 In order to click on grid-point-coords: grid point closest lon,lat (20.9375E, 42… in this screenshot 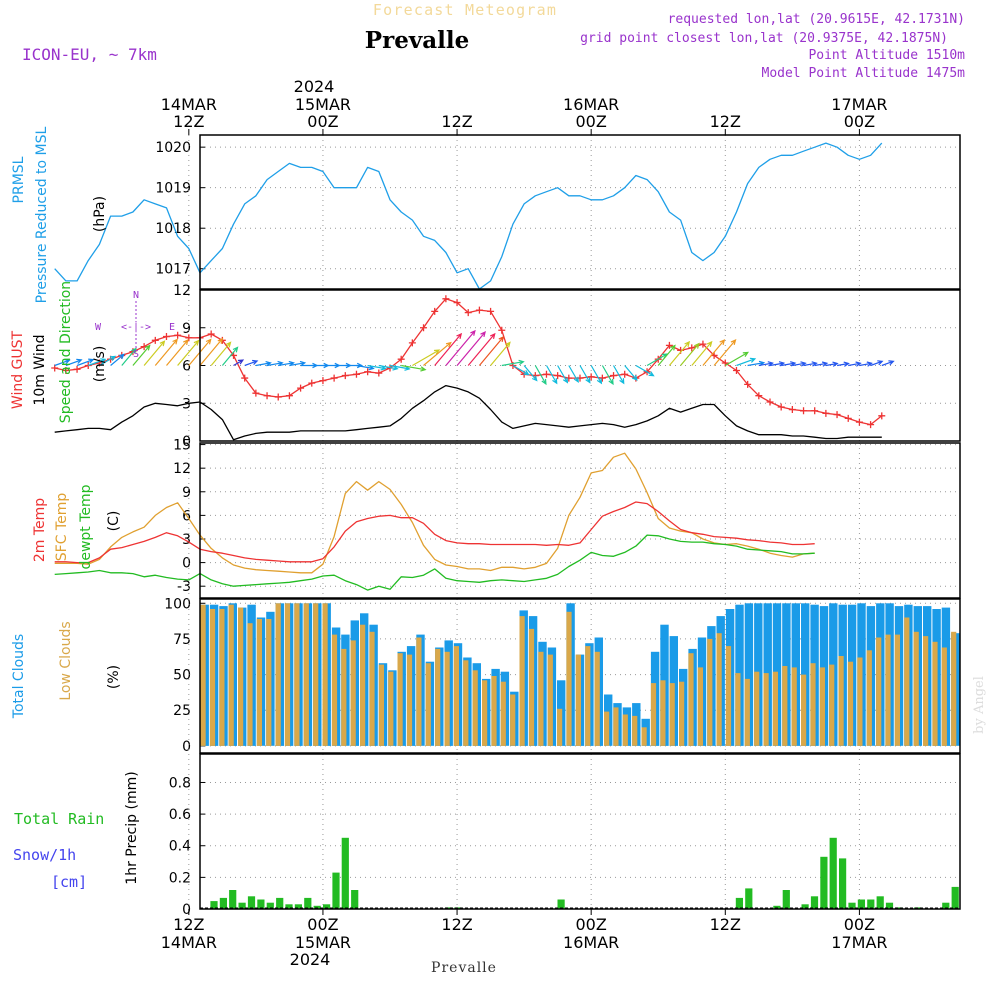, I will do `click(764, 38)`.